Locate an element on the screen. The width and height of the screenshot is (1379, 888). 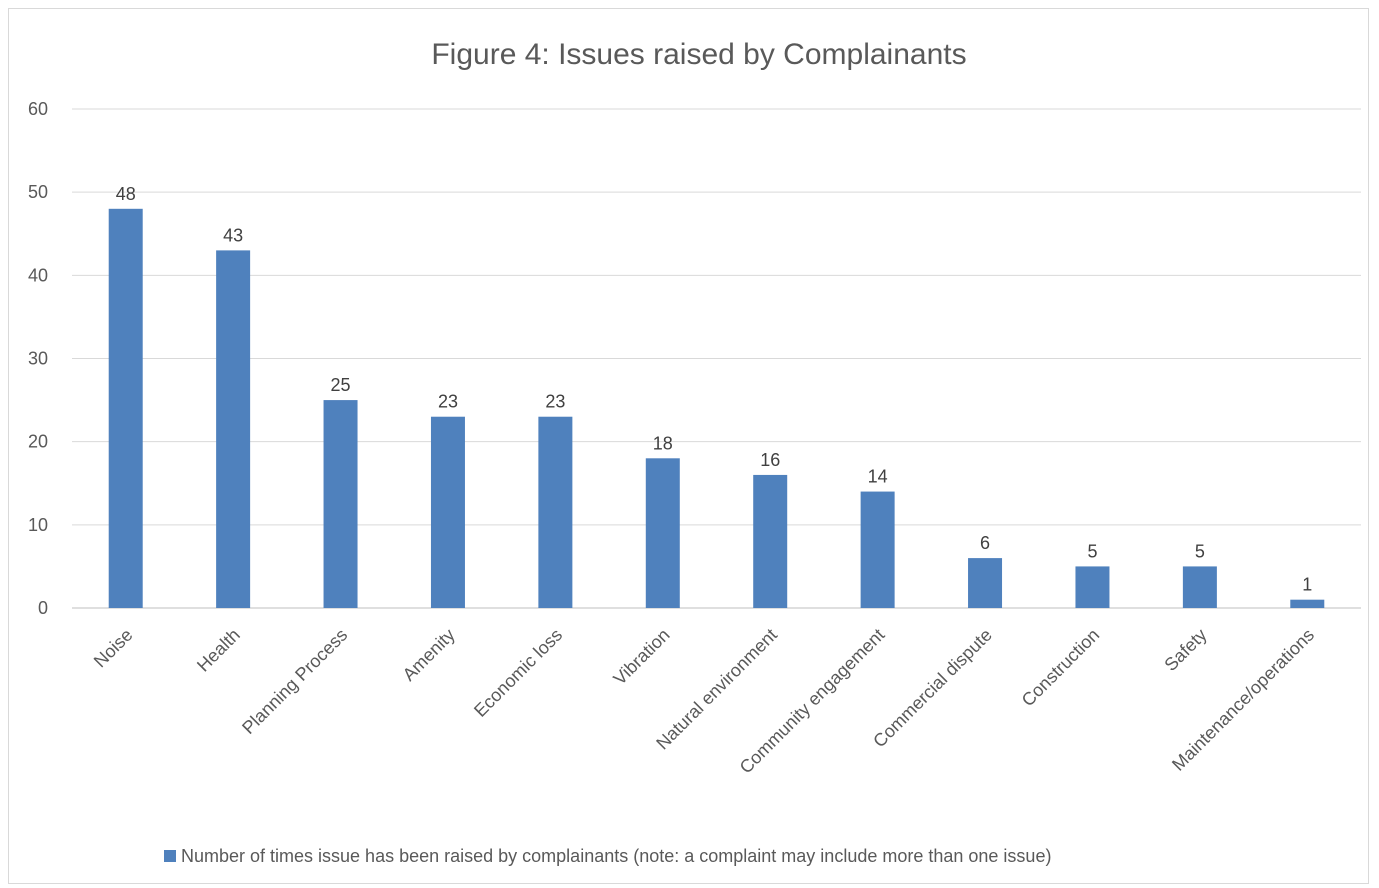
data-label: 1 is located at coordinates (1307, 585).